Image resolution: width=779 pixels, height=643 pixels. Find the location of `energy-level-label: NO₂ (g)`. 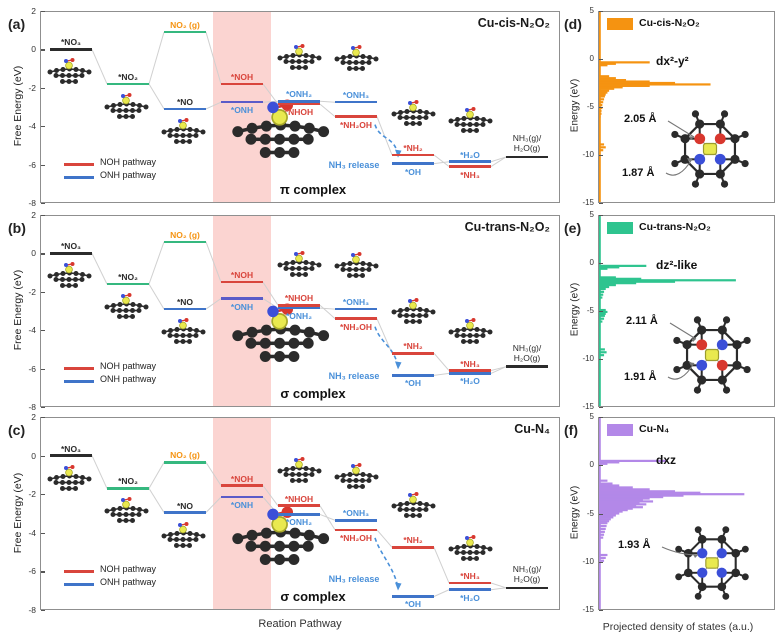

energy-level-label: NO₂ (g) is located at coordinates (185, 234).